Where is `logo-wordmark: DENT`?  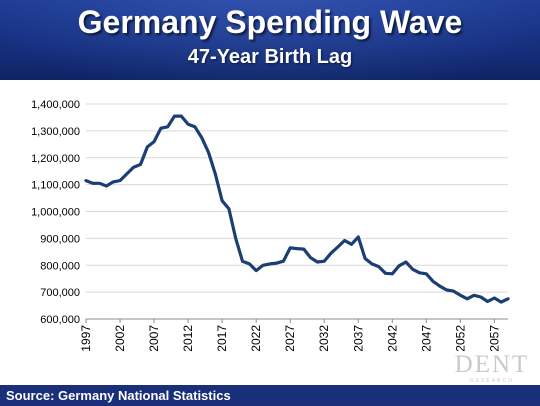
logo-wordmark: DENT is located at coordinates (492, 364).